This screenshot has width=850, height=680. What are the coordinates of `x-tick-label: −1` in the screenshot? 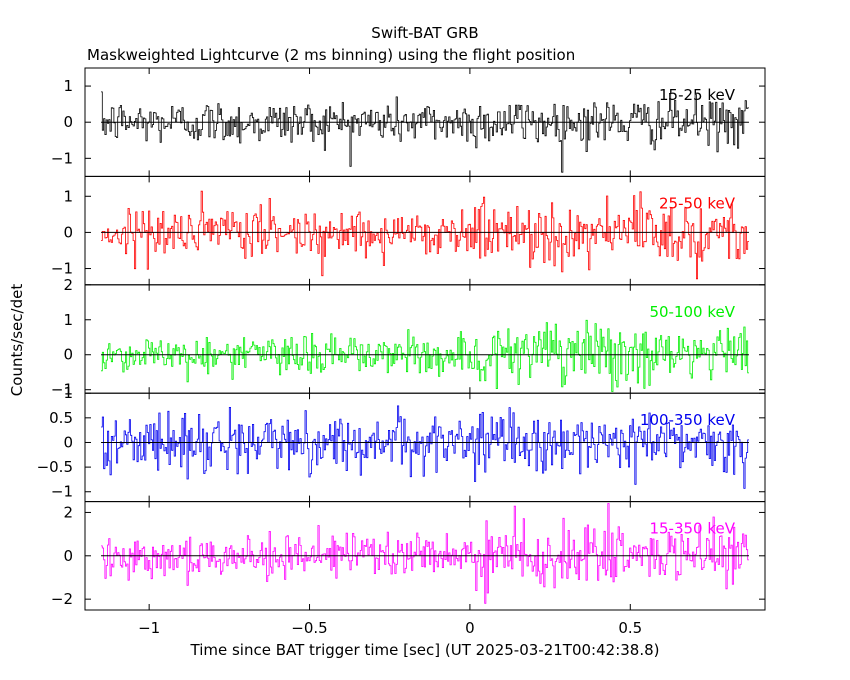 It's located at (149, 628).